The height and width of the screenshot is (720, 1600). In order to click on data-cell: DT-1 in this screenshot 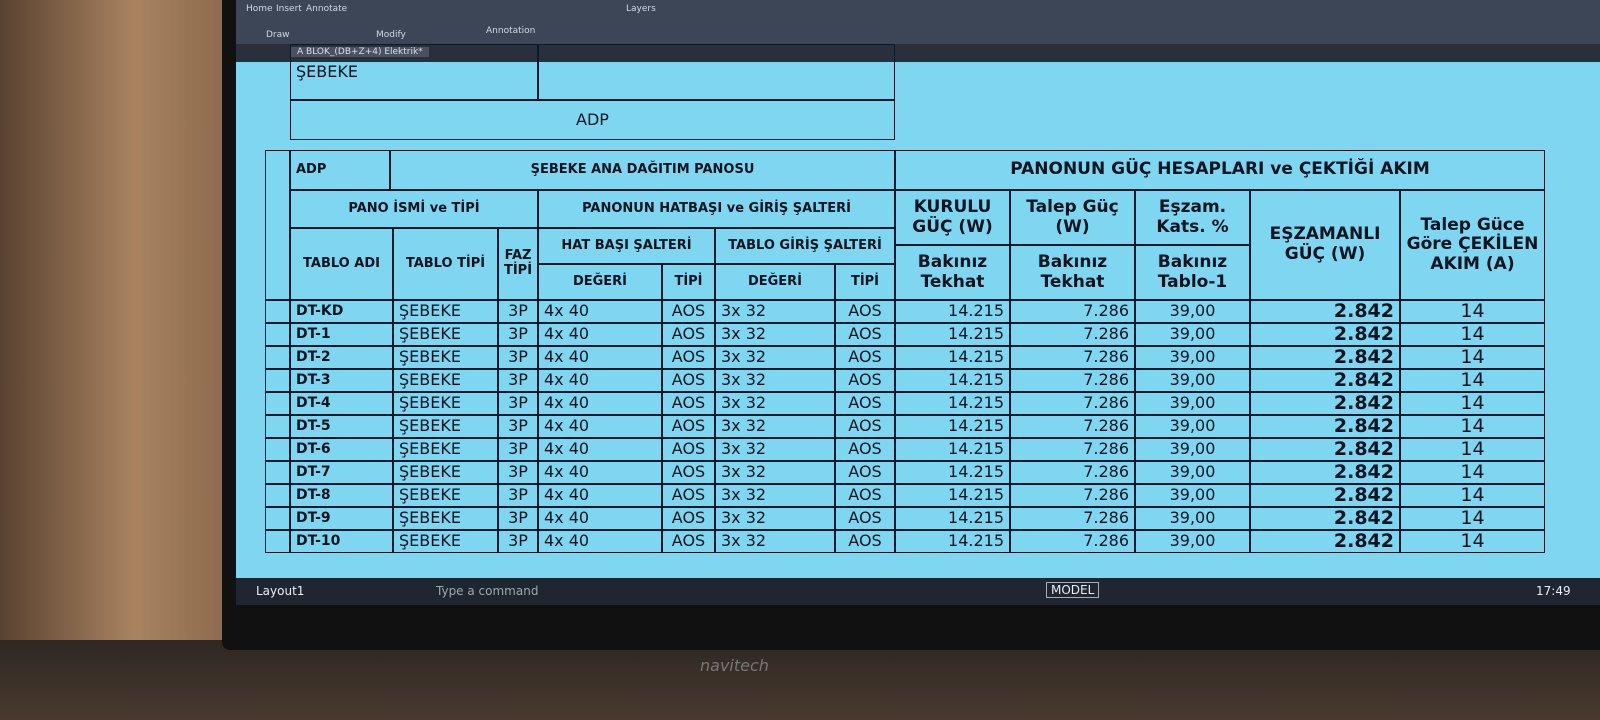, I will do `click(341, 334)`.